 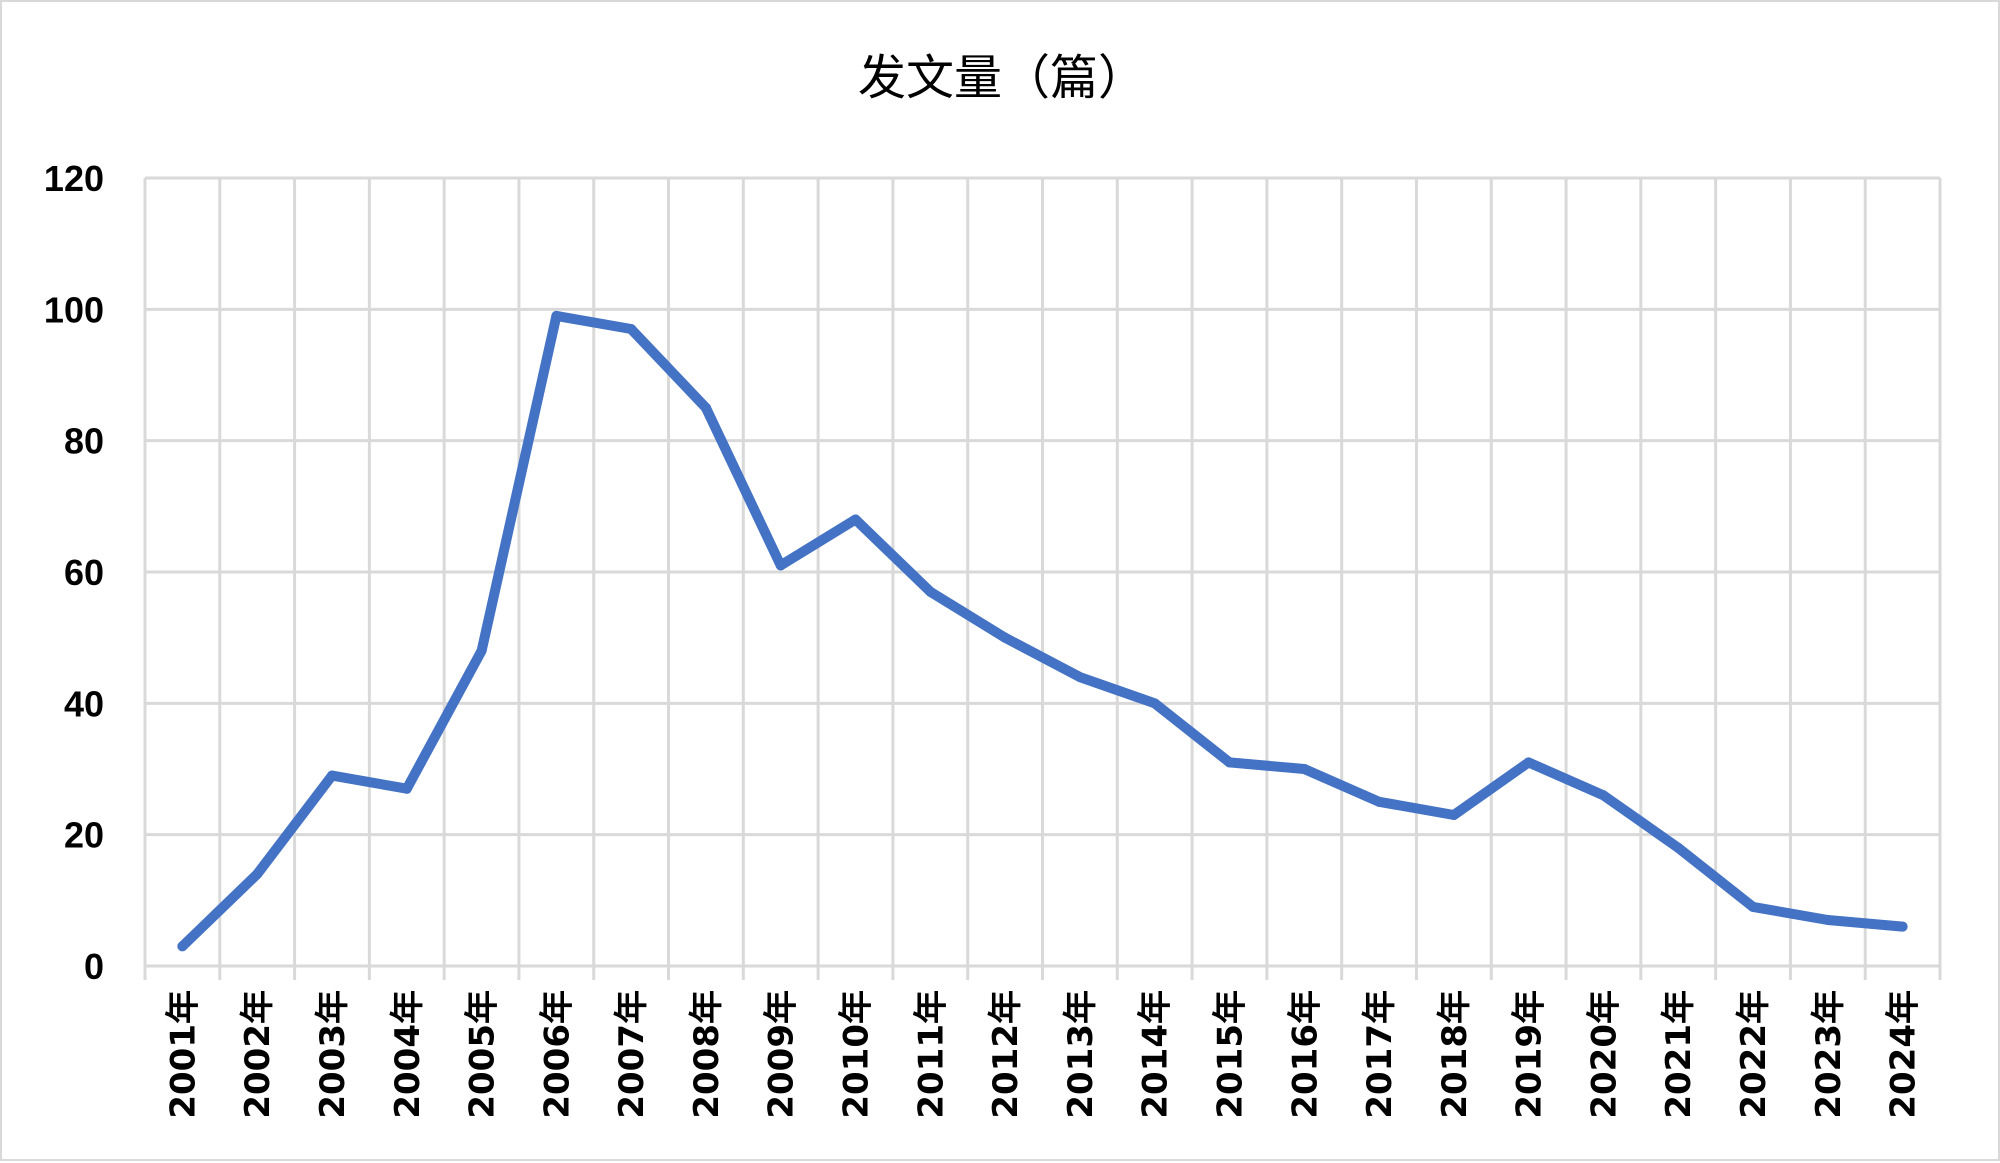 I want to click on x-tick-label: 2010年, so click(x=857, y=1054).